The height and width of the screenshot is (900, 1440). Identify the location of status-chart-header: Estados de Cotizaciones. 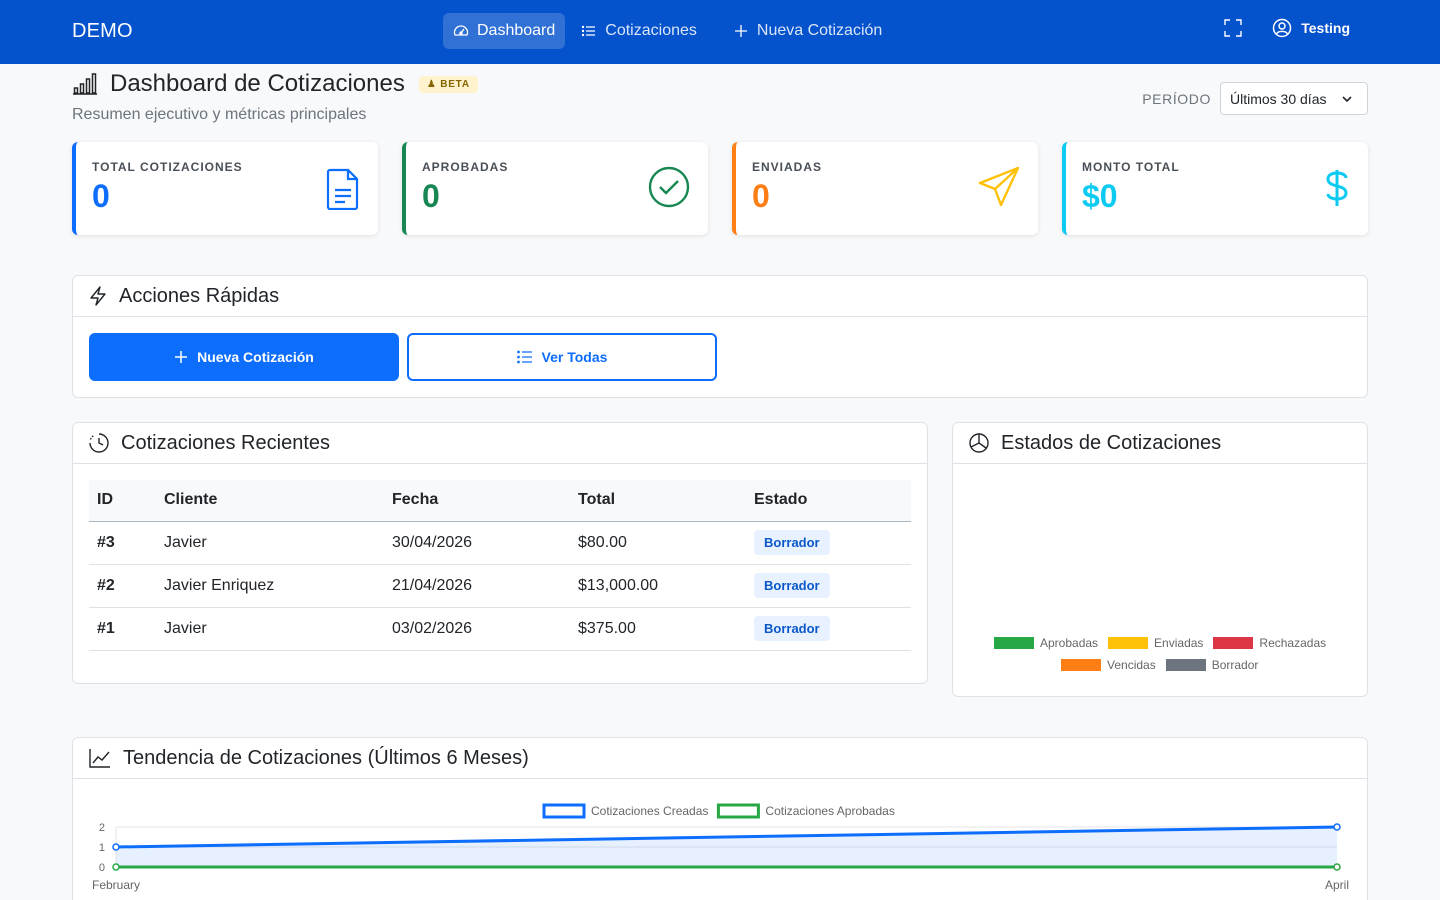
(1160, 443).